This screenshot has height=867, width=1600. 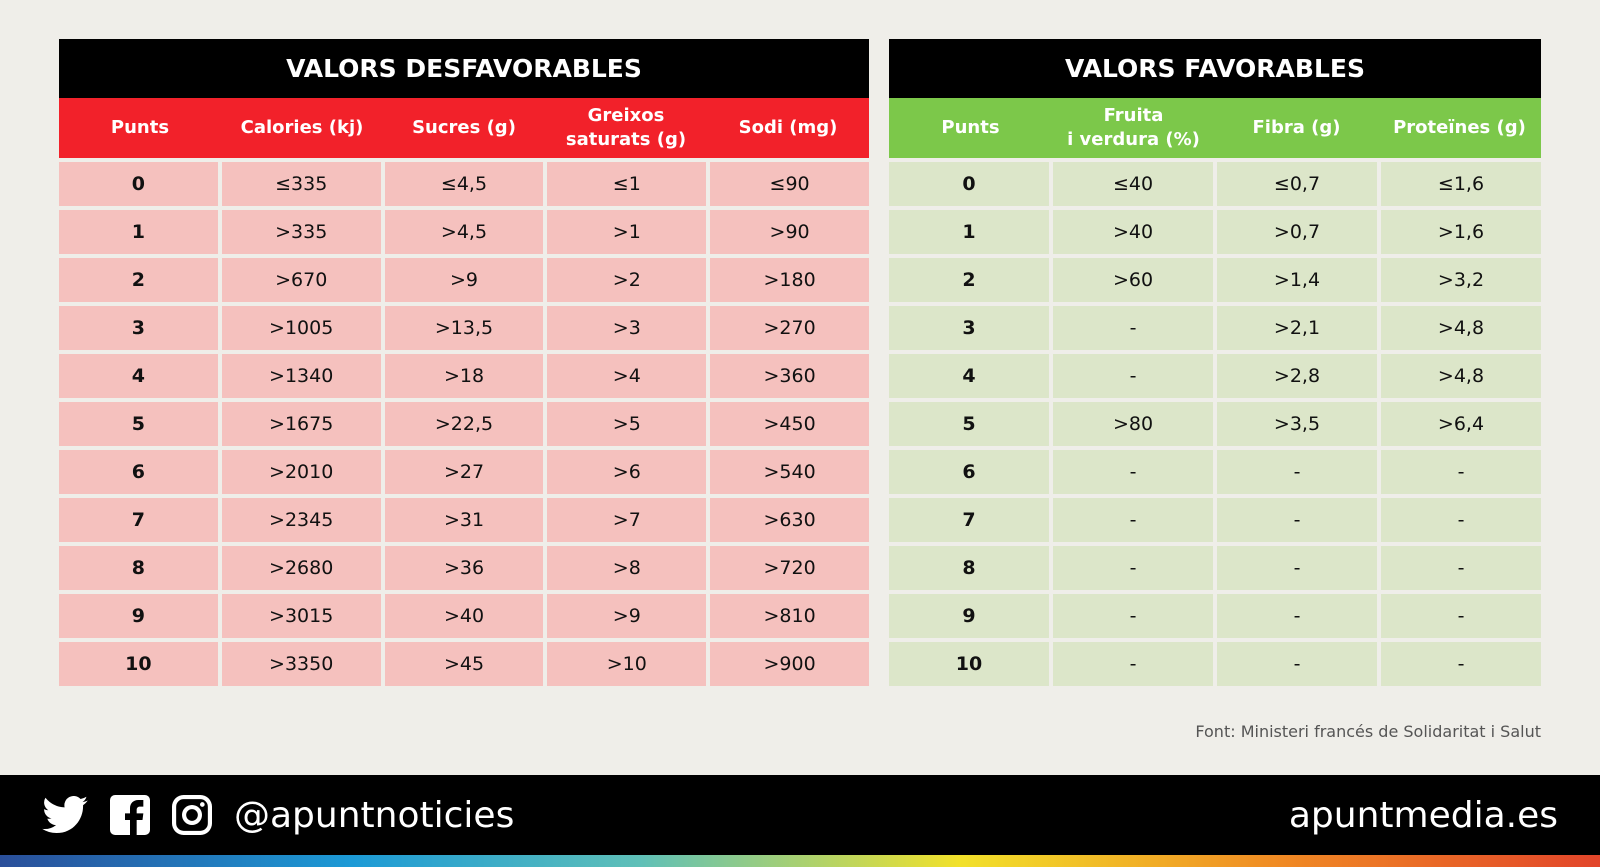 I want to click on unfavorable-points-cell: 4, so click(x=138, y=376).